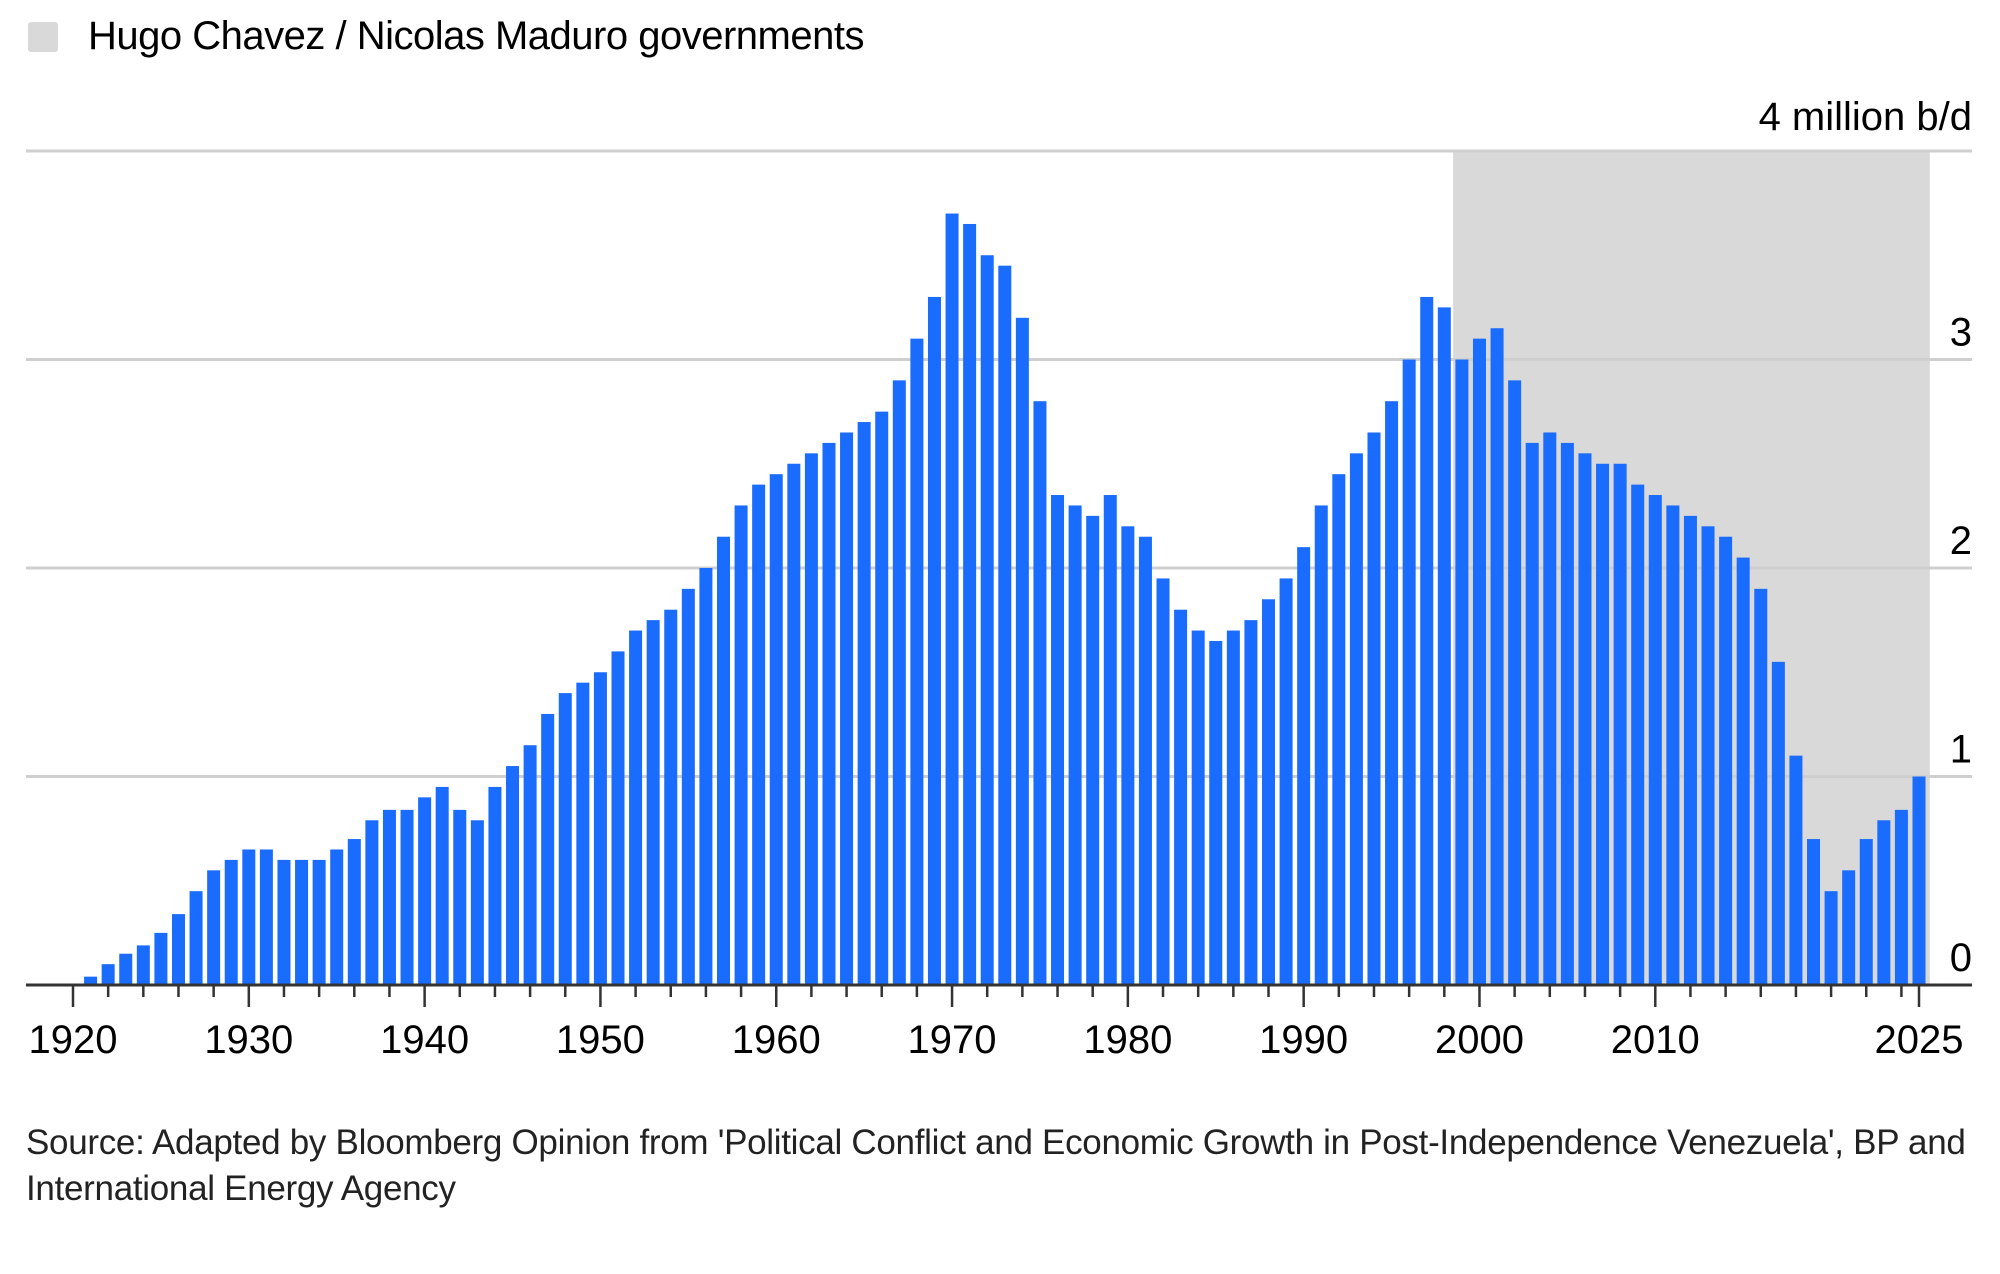 This screenshot has height=1274, width=2000. Describe the element at coordinates (864, 703) in the screenshot. I see `bar-1965` at that location.